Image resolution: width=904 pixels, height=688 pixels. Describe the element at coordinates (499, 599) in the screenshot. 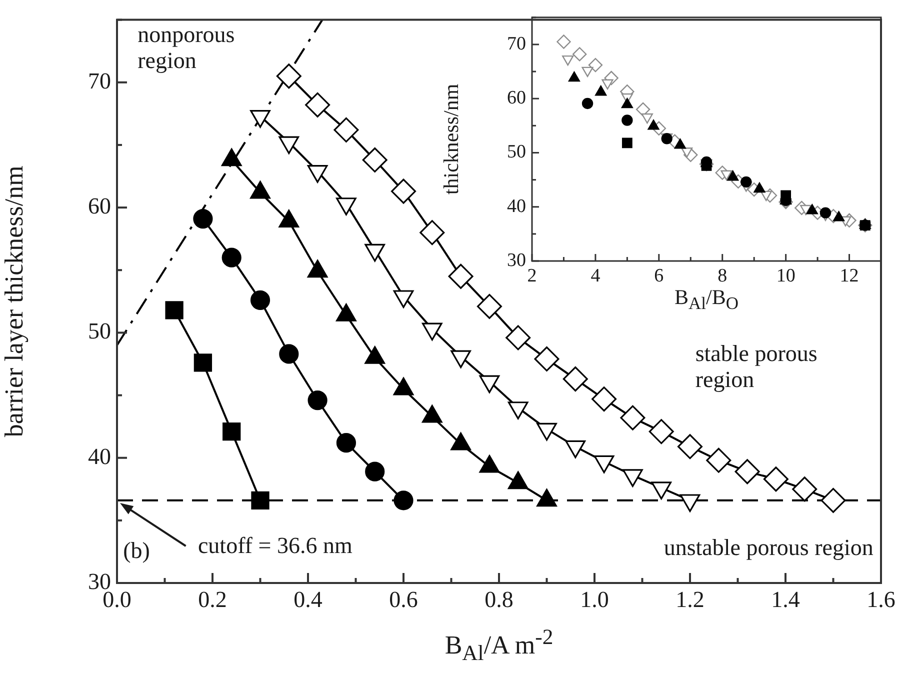

I see `x-tick-label: 0.8` at that location.